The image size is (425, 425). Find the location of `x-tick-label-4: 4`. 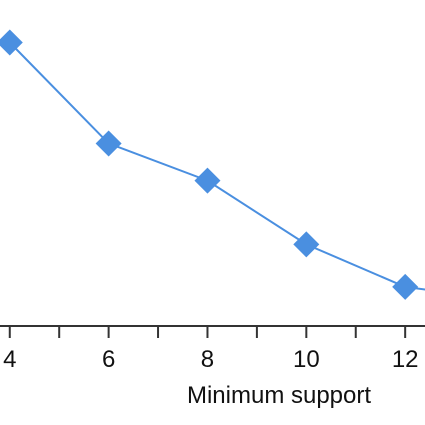

x-tick-label-4: 4 is located at coordinates (9, 359).